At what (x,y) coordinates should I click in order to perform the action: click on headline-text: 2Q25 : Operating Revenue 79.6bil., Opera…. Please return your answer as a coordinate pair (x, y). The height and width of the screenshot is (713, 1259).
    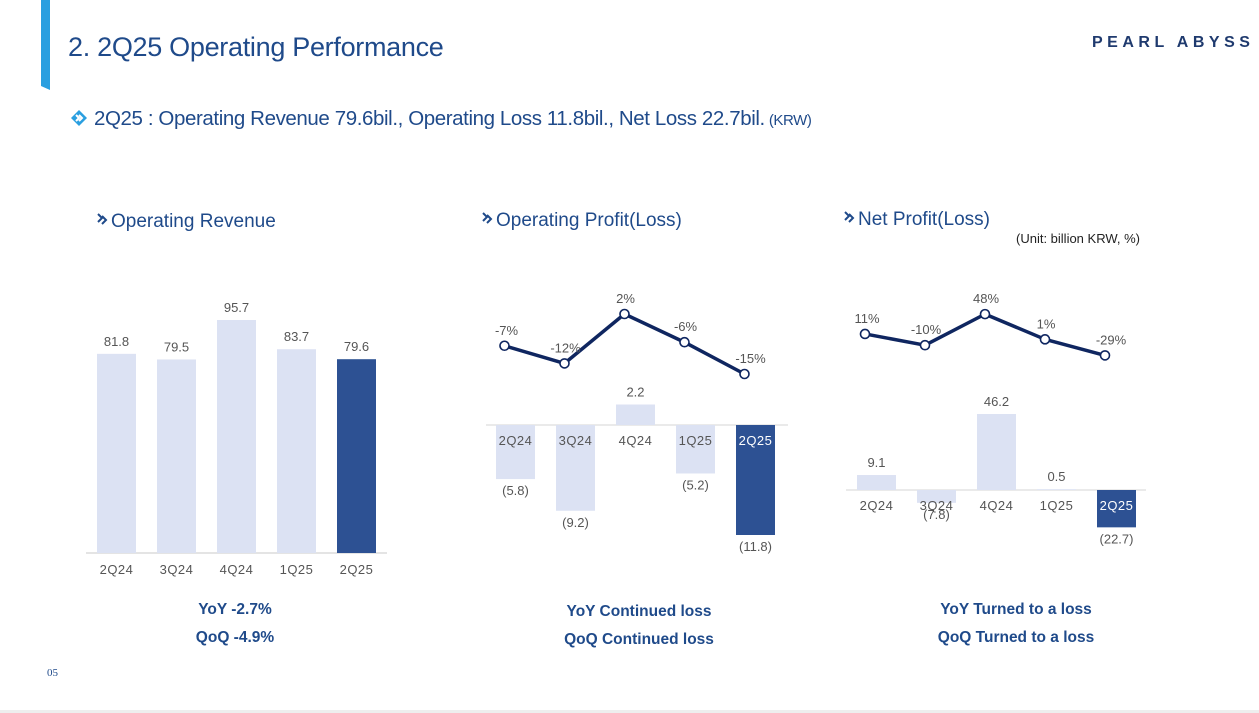
    Looking at the image, I should click on (429, 118).